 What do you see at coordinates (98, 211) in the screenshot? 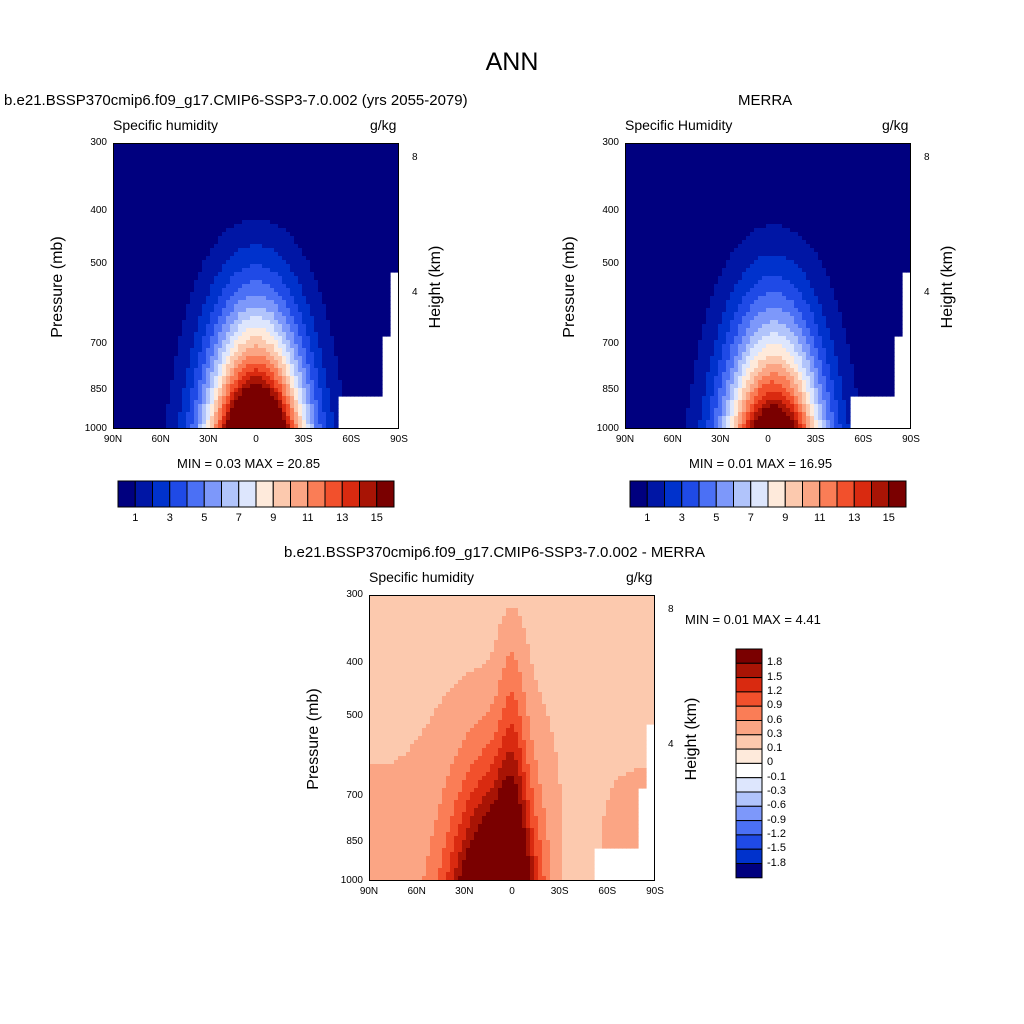
I see `panel1-ytick-label: 400` at bounding box center [98, 211].